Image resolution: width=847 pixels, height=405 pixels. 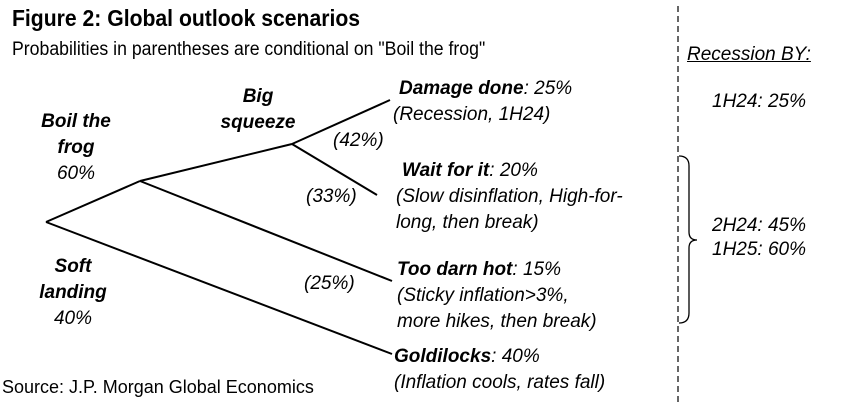 I want to click on recession-1h24: 1H24: 25%, so click(x=759, y=101).